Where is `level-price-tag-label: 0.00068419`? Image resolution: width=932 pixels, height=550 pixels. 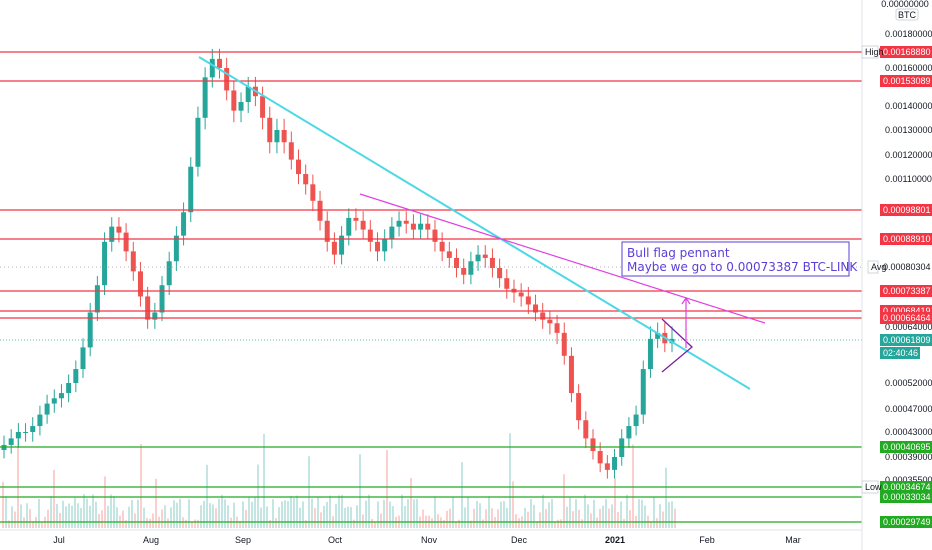
level-price-tag-label: 0.00068419 is located at coordinates (907, 311).